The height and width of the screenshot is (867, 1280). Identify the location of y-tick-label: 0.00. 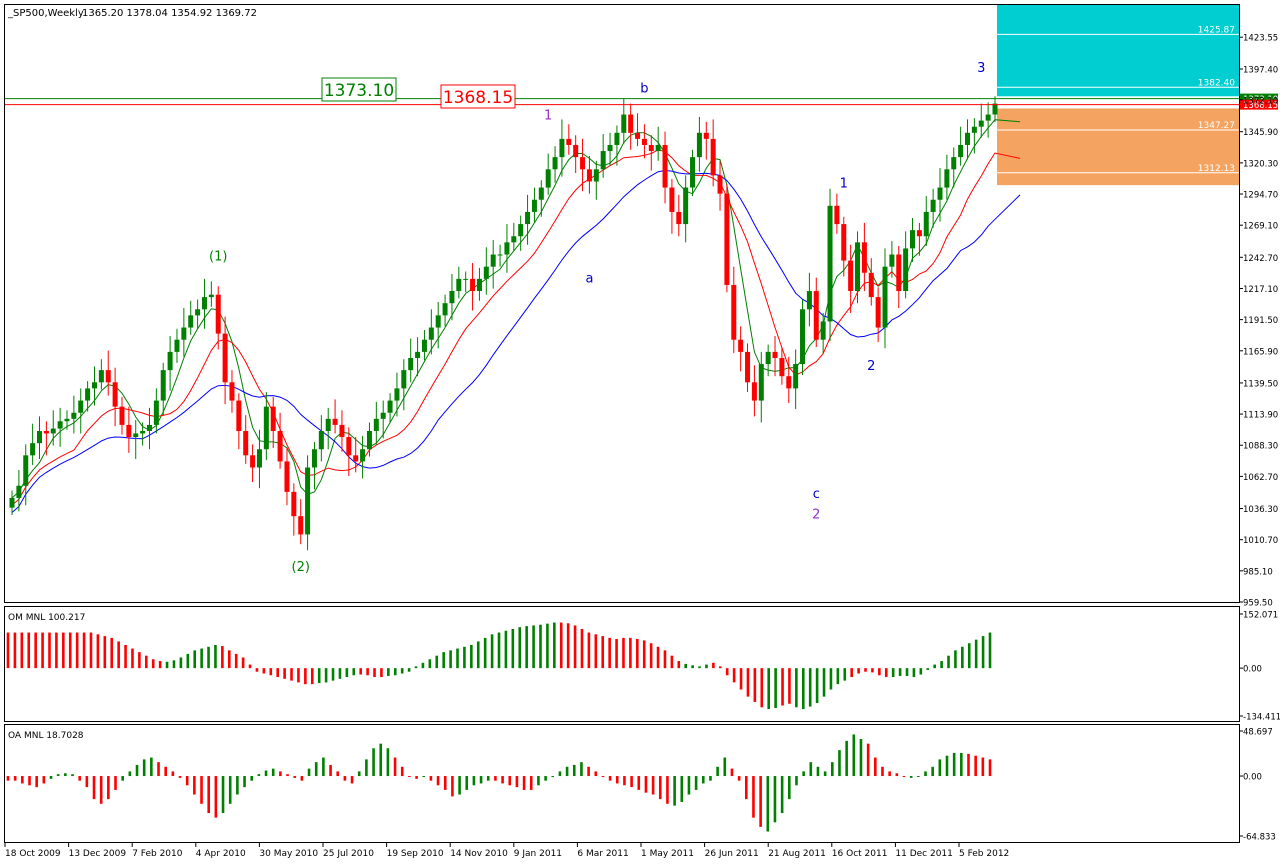
(1252, 670).